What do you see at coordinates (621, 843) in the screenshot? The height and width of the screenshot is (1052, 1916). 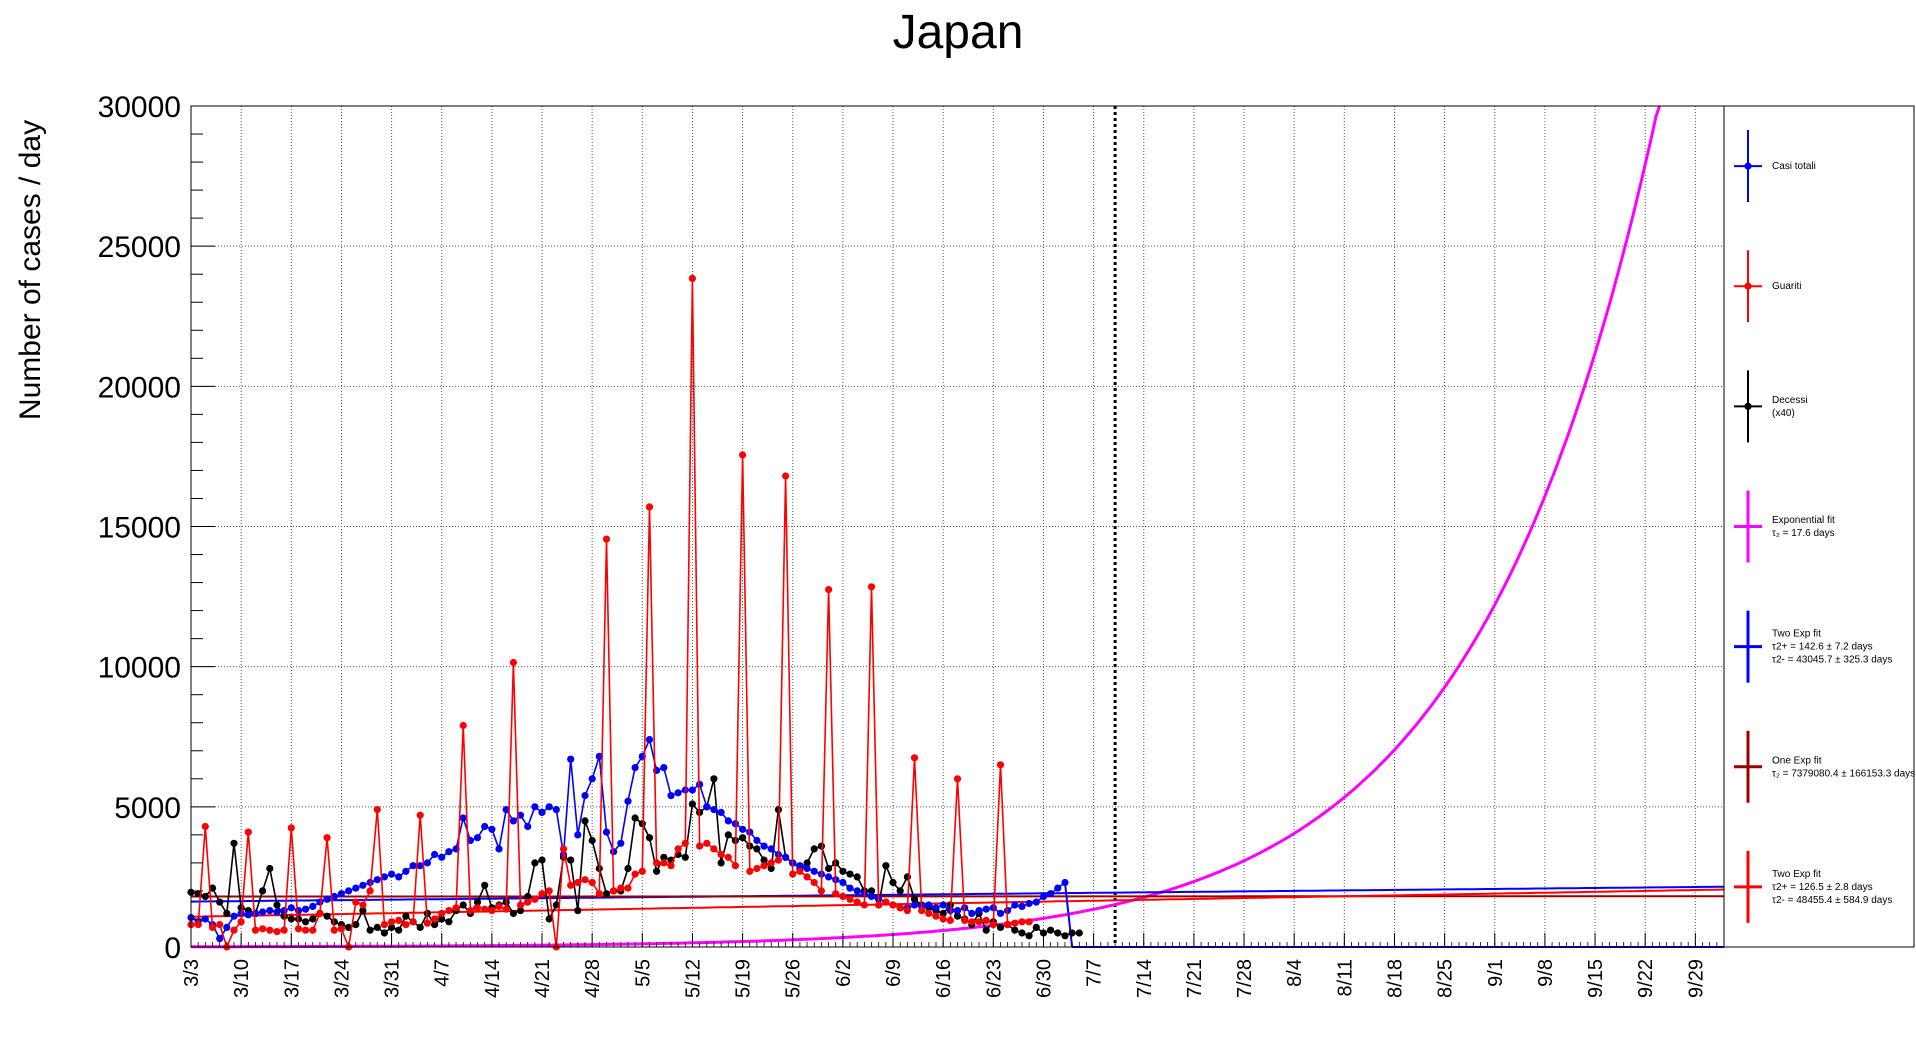 I see `data-point-s0-d60` at bounding box center [621, 843].